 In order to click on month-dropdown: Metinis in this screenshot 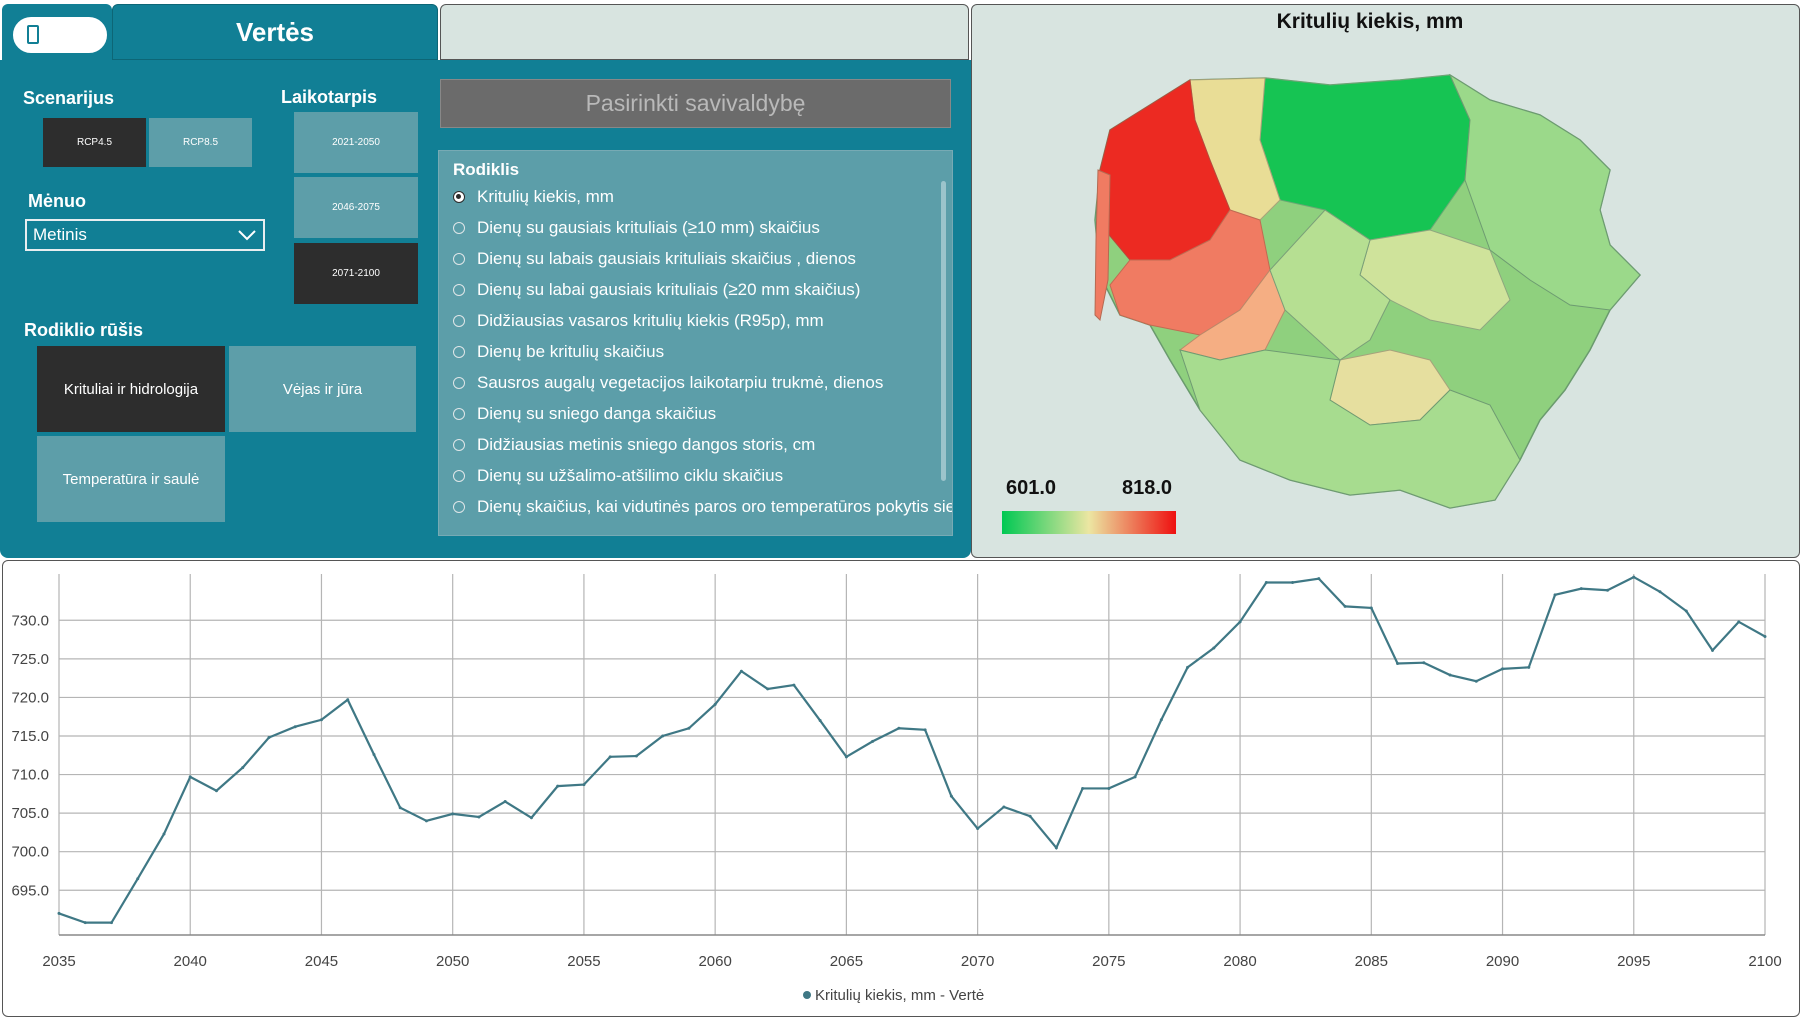, I will do `click(145, 235)`.